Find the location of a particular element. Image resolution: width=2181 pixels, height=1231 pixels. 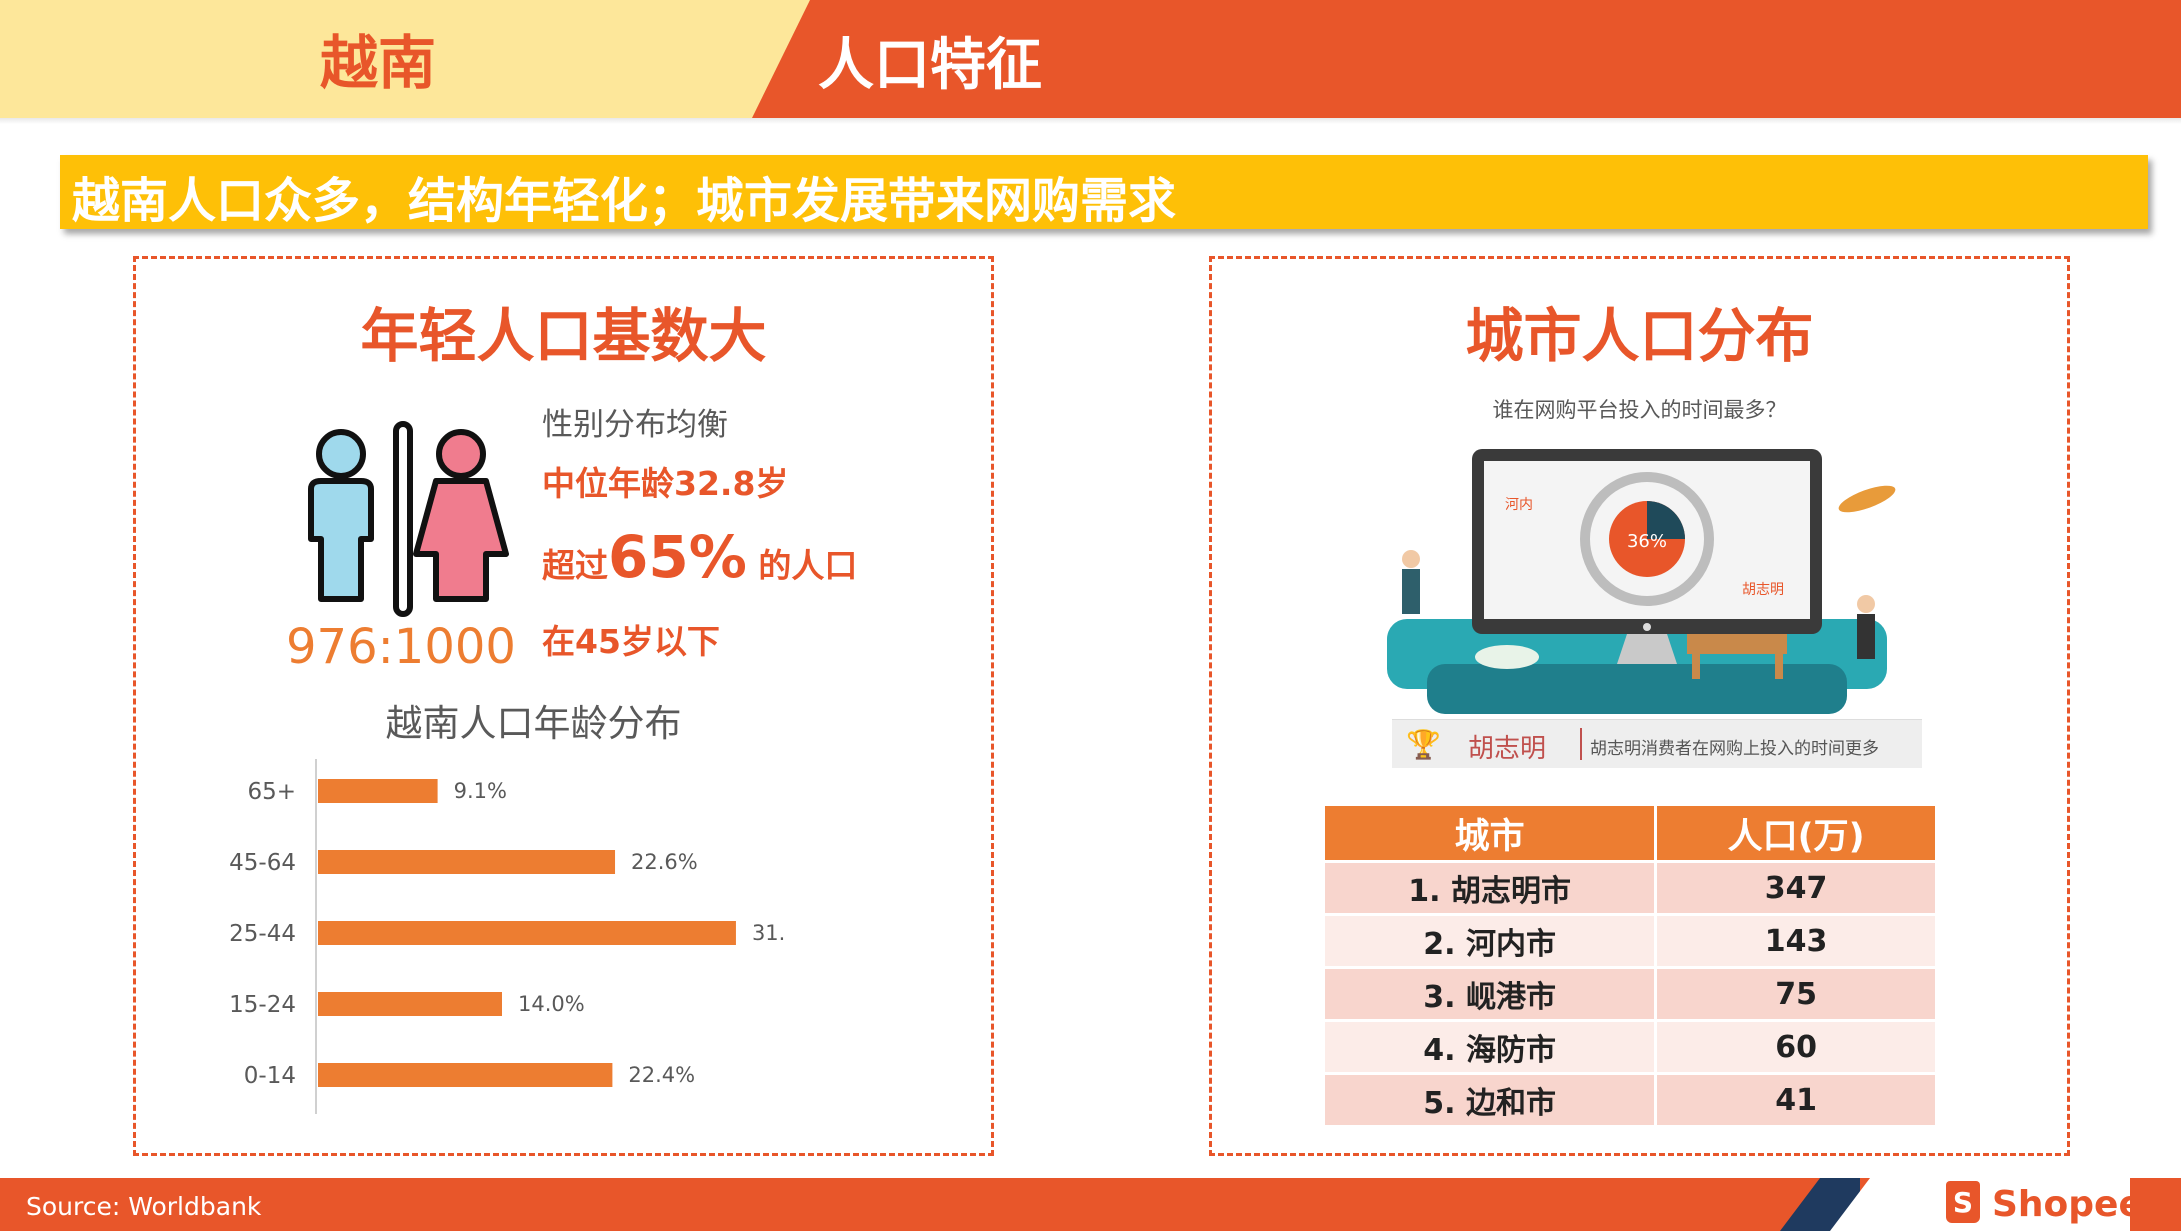

table-row: 1. 胡志明市 347 is located at coordinates (1630, 888).